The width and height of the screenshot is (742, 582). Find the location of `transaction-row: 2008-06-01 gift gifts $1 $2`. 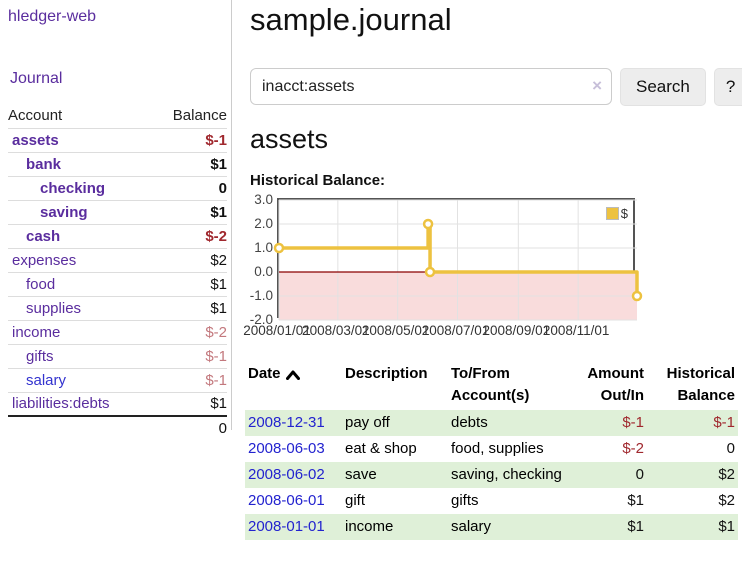

transaction-row: 2008-06-01 gift gifts $1 $2 is located at coordinates (491, 501).